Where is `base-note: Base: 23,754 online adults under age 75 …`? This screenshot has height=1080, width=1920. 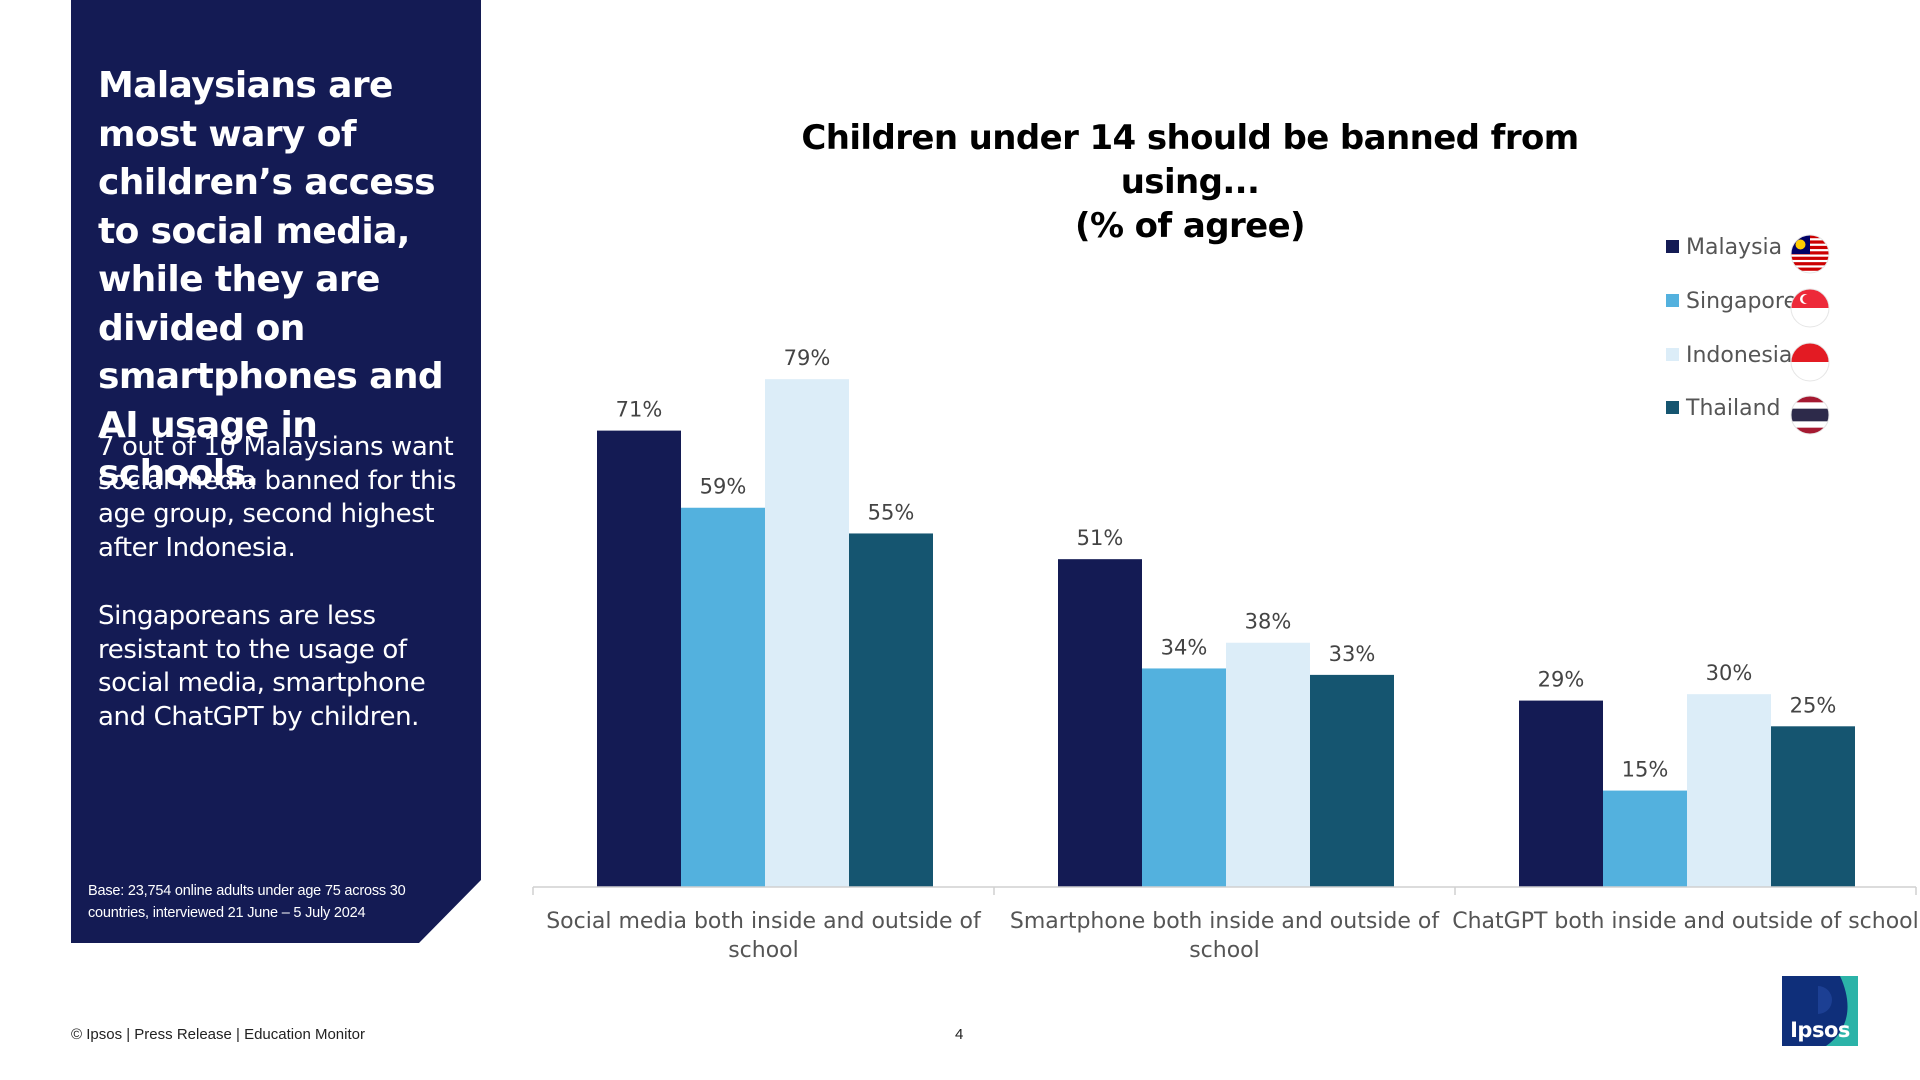
base-note: Base: 23,754 online adults under age 75 … is located at coordinates (247, 902).